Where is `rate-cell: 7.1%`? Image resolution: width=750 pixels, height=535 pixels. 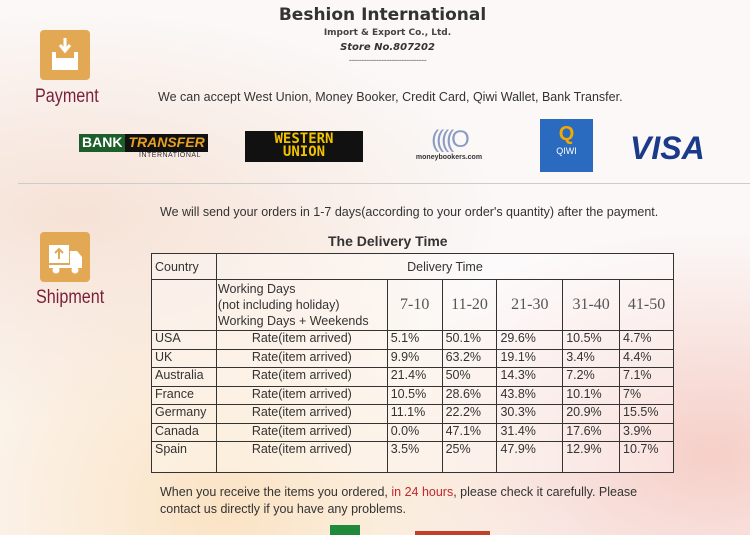
rate-cell: 7.1% is located at coordinates (646, 377).